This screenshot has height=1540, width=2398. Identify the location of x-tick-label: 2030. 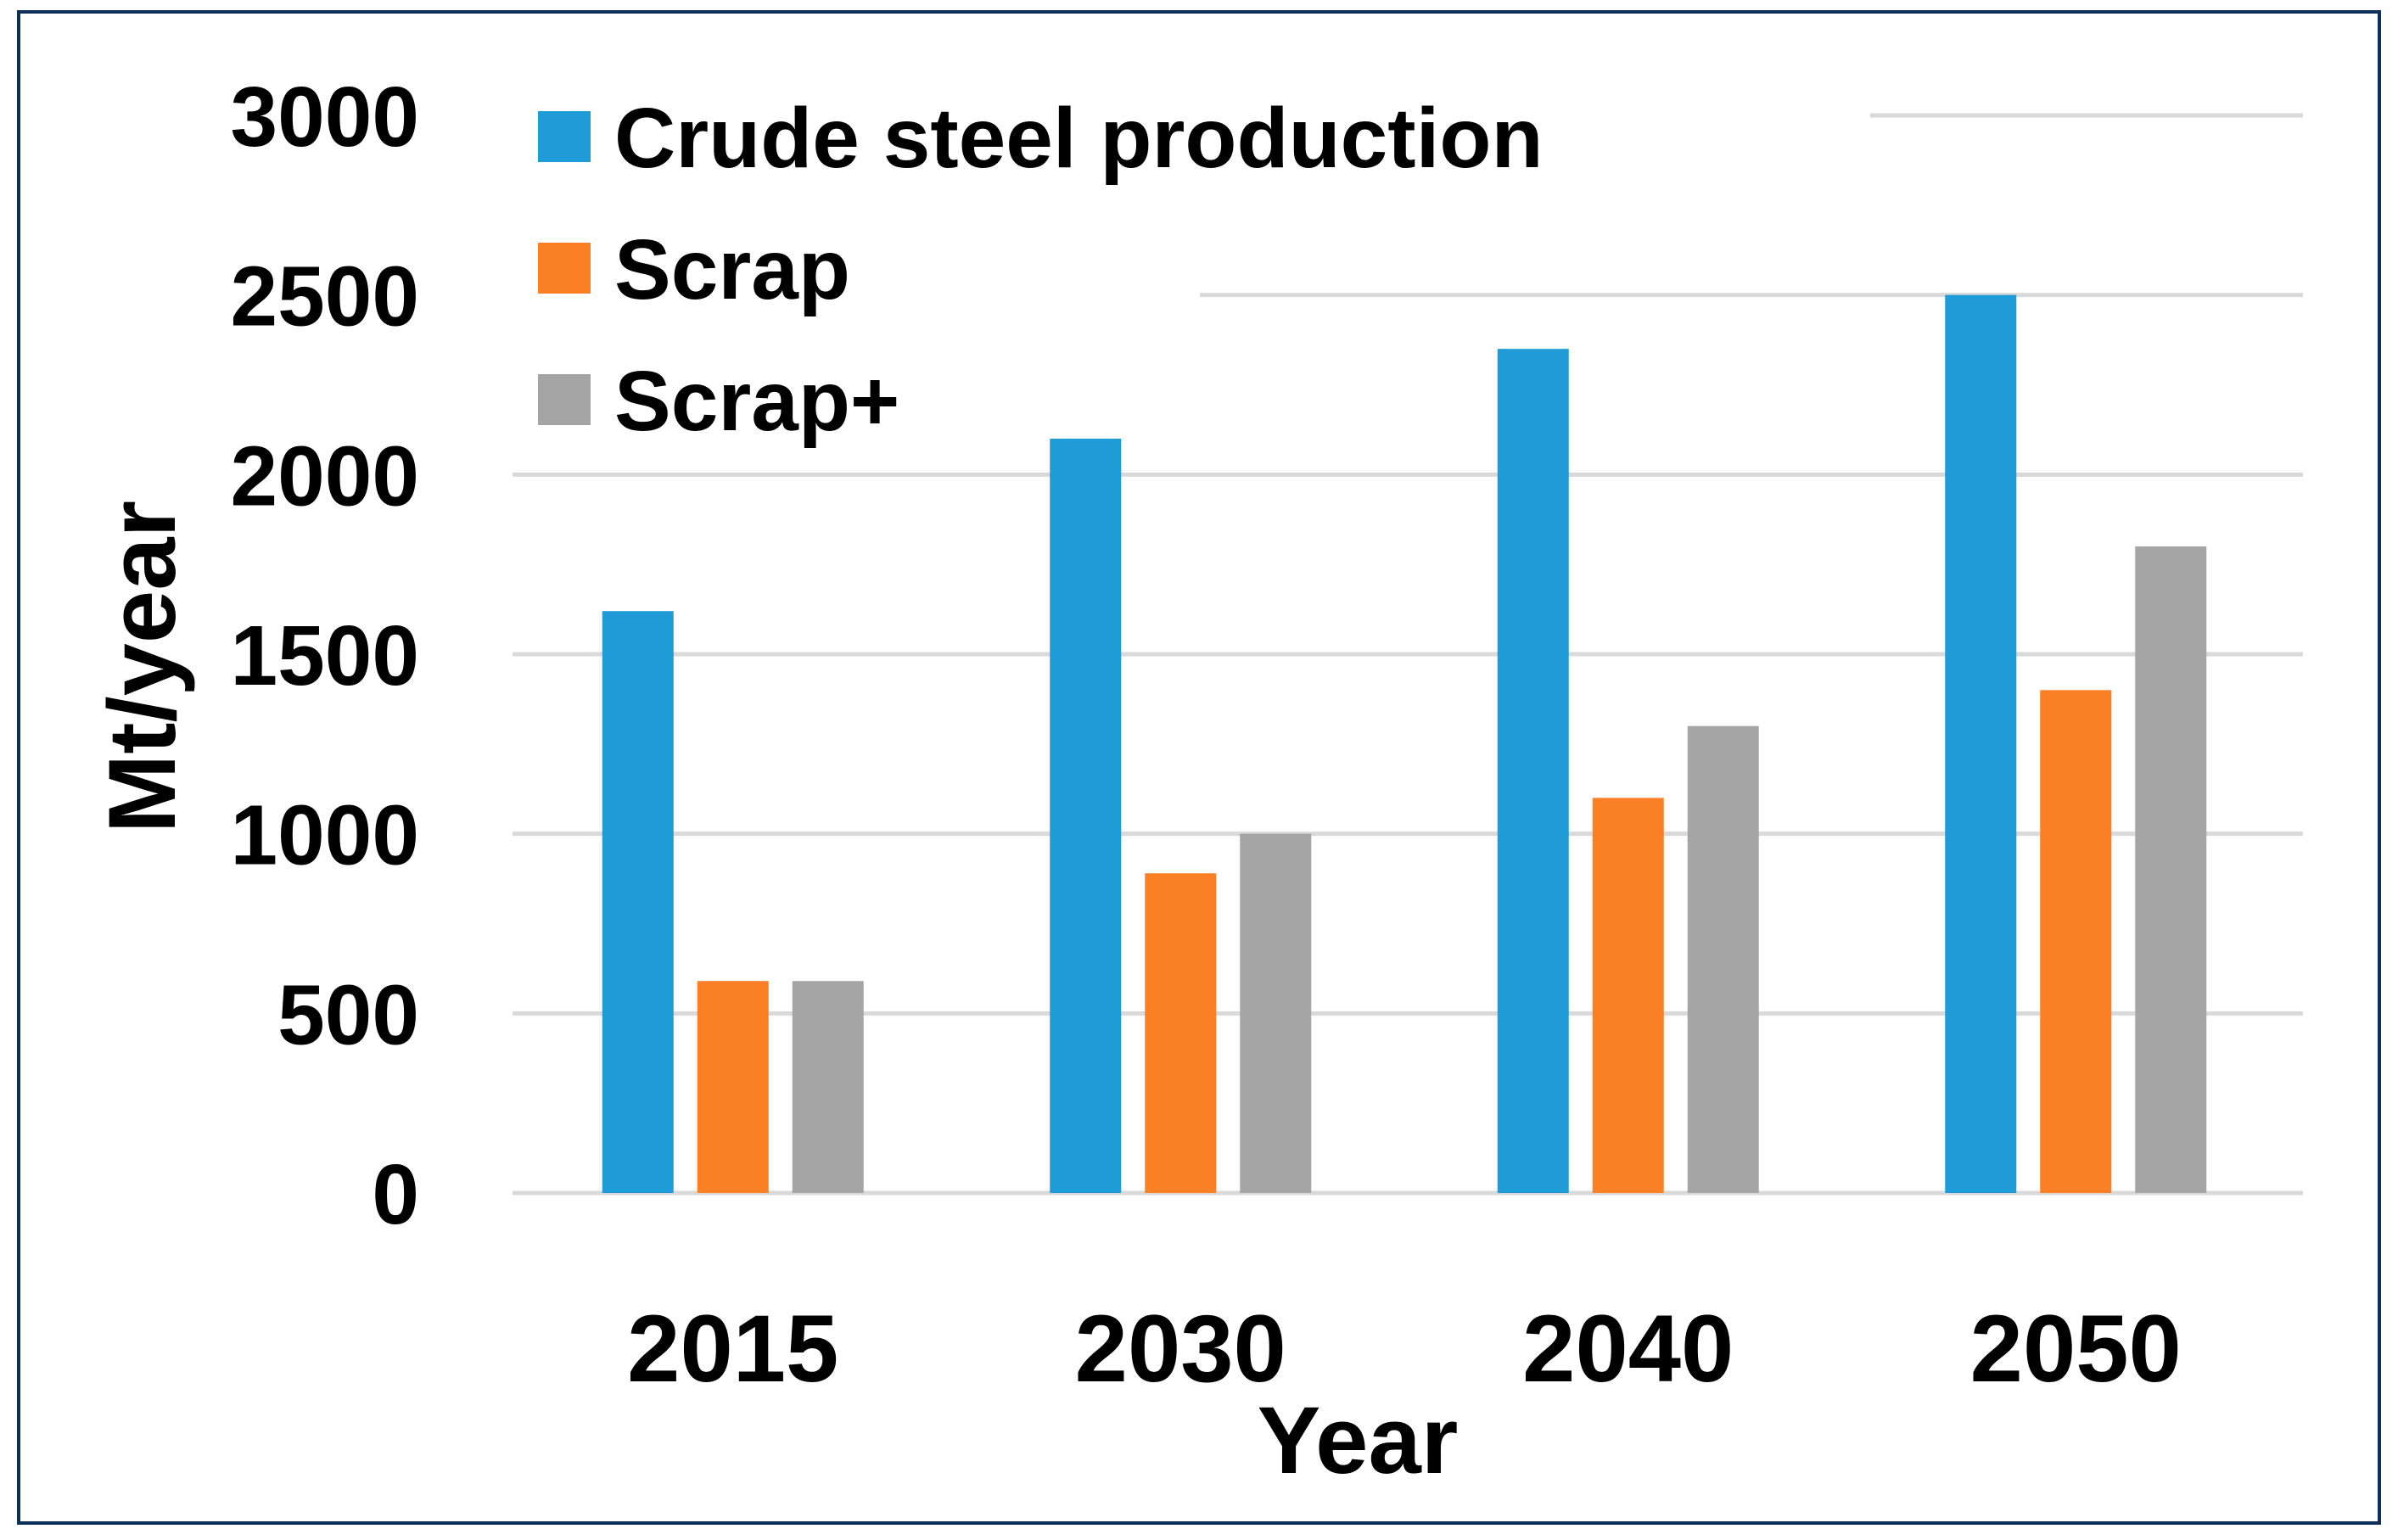
(1180, 1349).